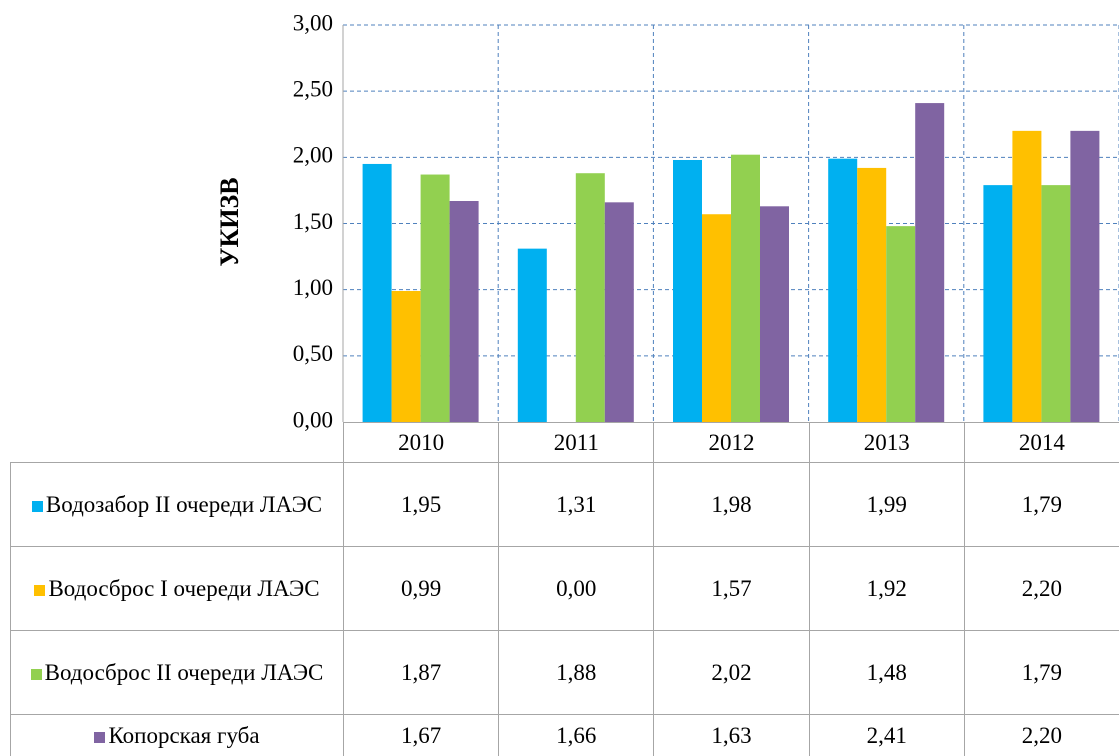 The width and height of the screenshot is (1119, 756). Describe the element at coordinates (421, 672) in the screenshot. I see `table-value: 1,87` at that location.